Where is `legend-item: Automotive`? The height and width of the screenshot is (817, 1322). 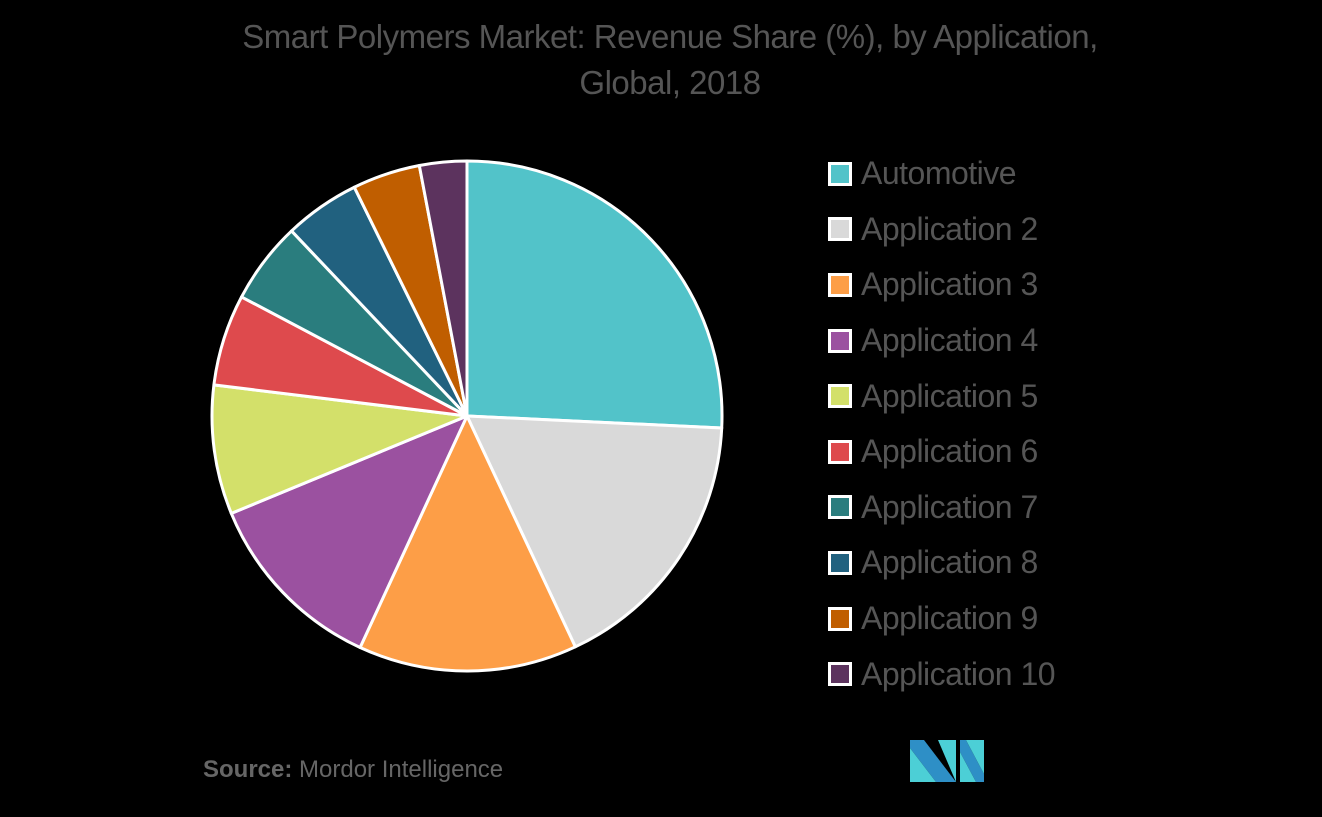
legend-item: Automotive is located at coordinates (941, 174).